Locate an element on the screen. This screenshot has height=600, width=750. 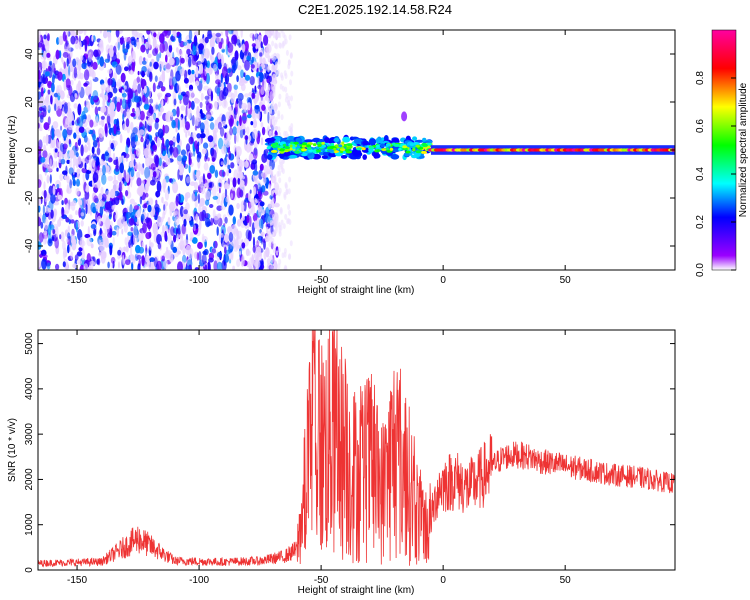
x-tick-label: -50 is located at coordinates (321, 280).